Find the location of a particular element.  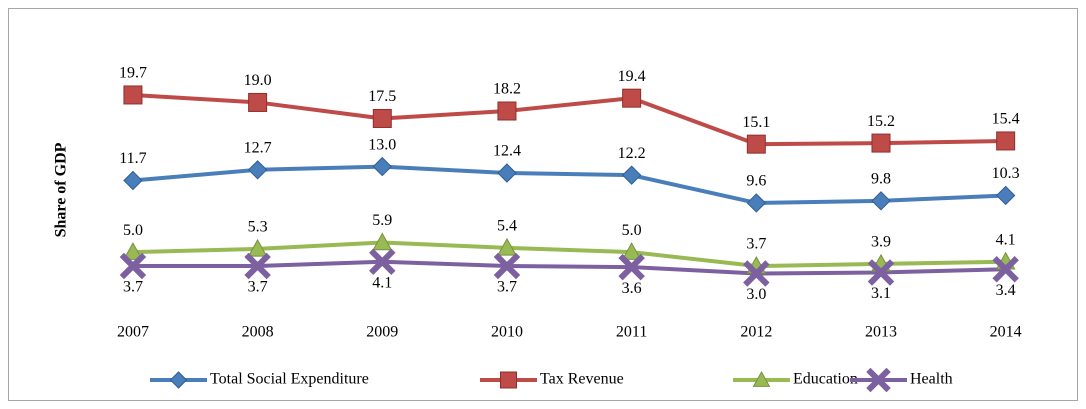

legend-label: Tax Revenue is located at coordinates (582, 379).